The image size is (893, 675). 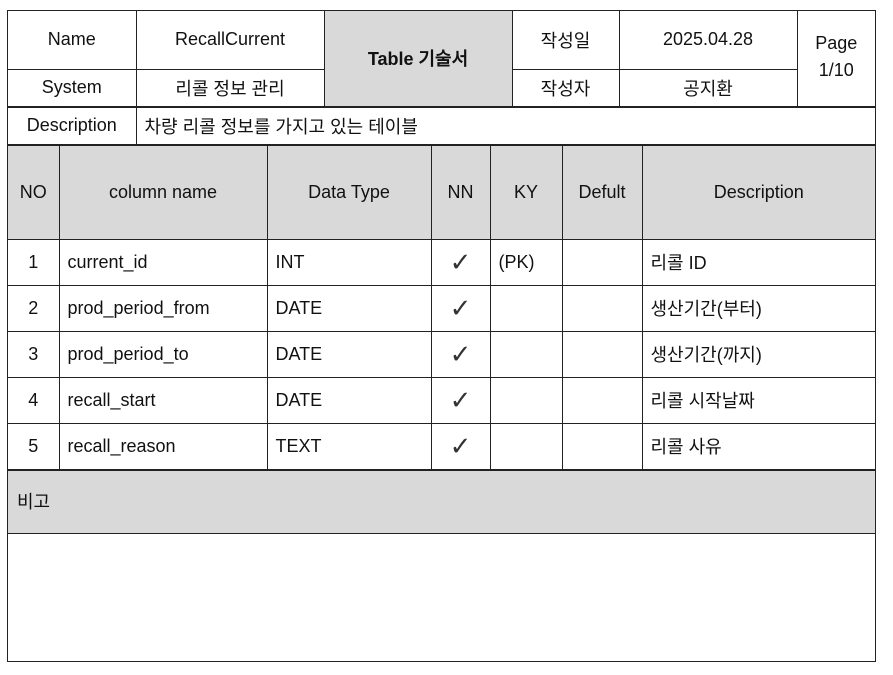 What do you see at coordinates (72, 87) in the screenshot?
I see `system-label: System` at bounding box center [72, 87].